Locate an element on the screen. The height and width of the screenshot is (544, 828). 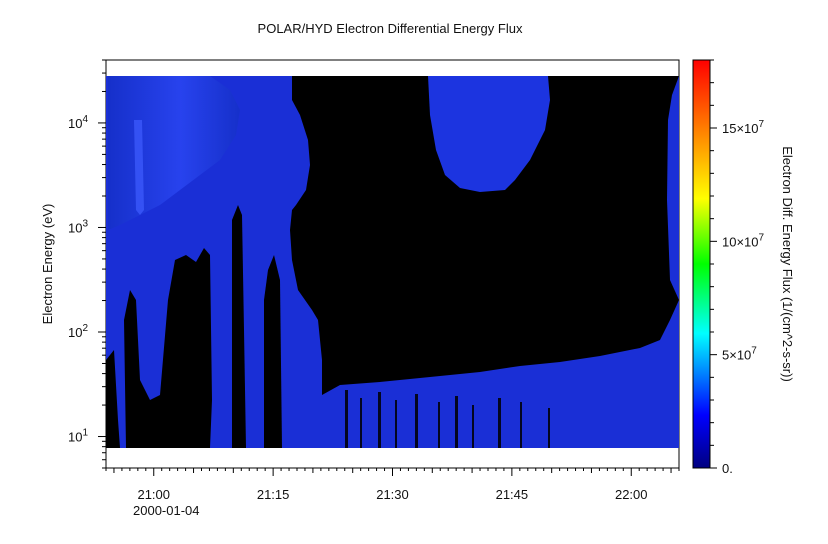
flux-region-low-energy is located at coordinates (500, 374).